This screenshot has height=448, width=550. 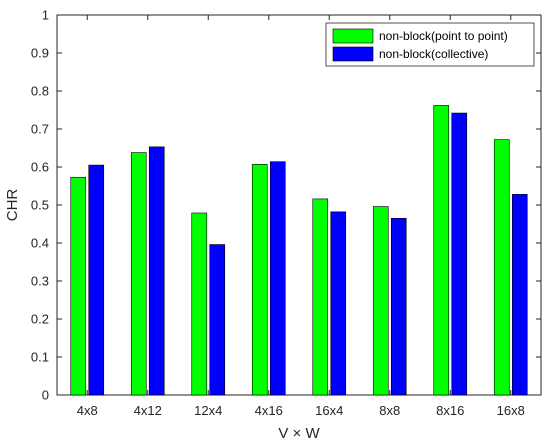 I want to click on bar-collective-4x8, so click(x=96, y=280).